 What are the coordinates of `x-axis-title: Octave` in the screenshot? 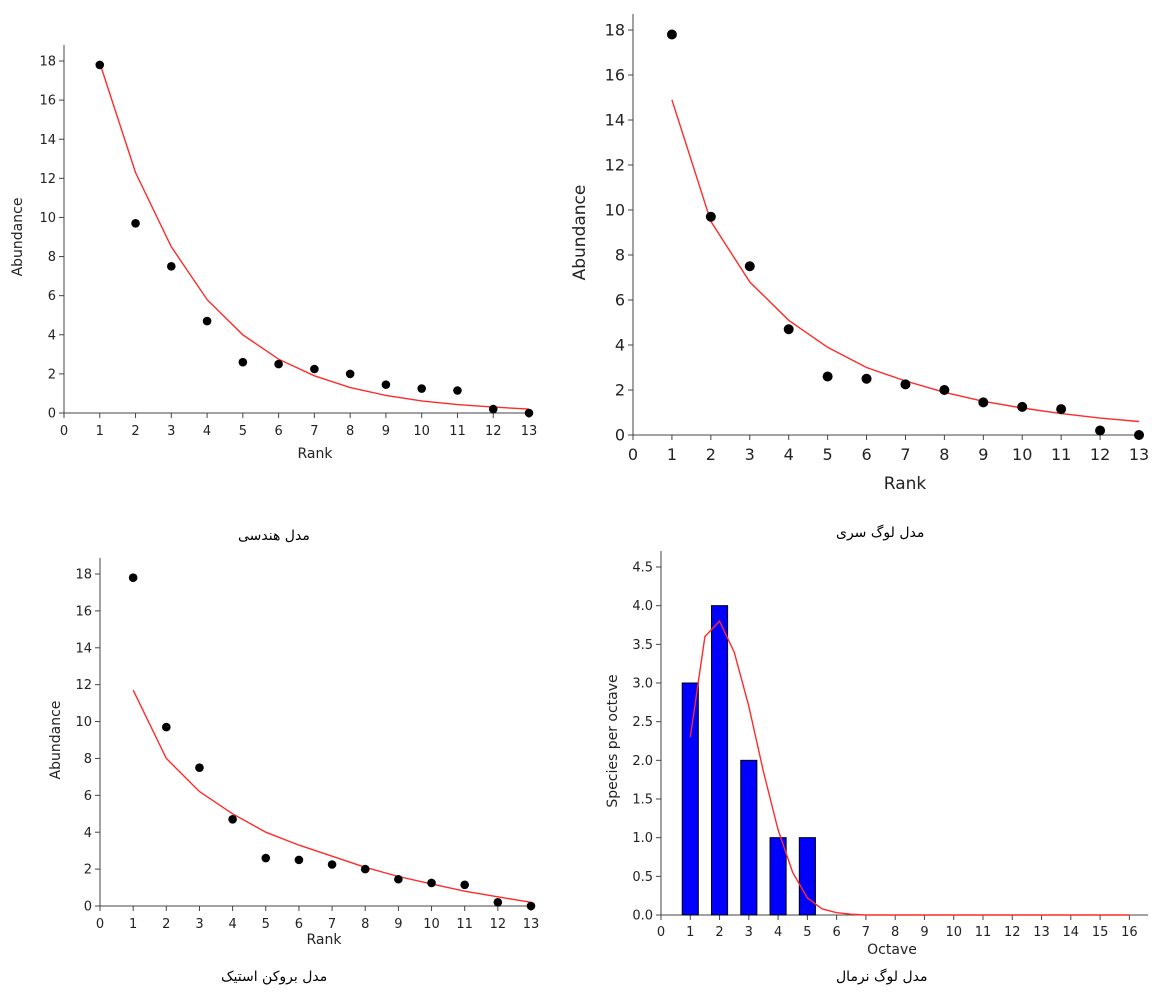 It's located at (892, 950).